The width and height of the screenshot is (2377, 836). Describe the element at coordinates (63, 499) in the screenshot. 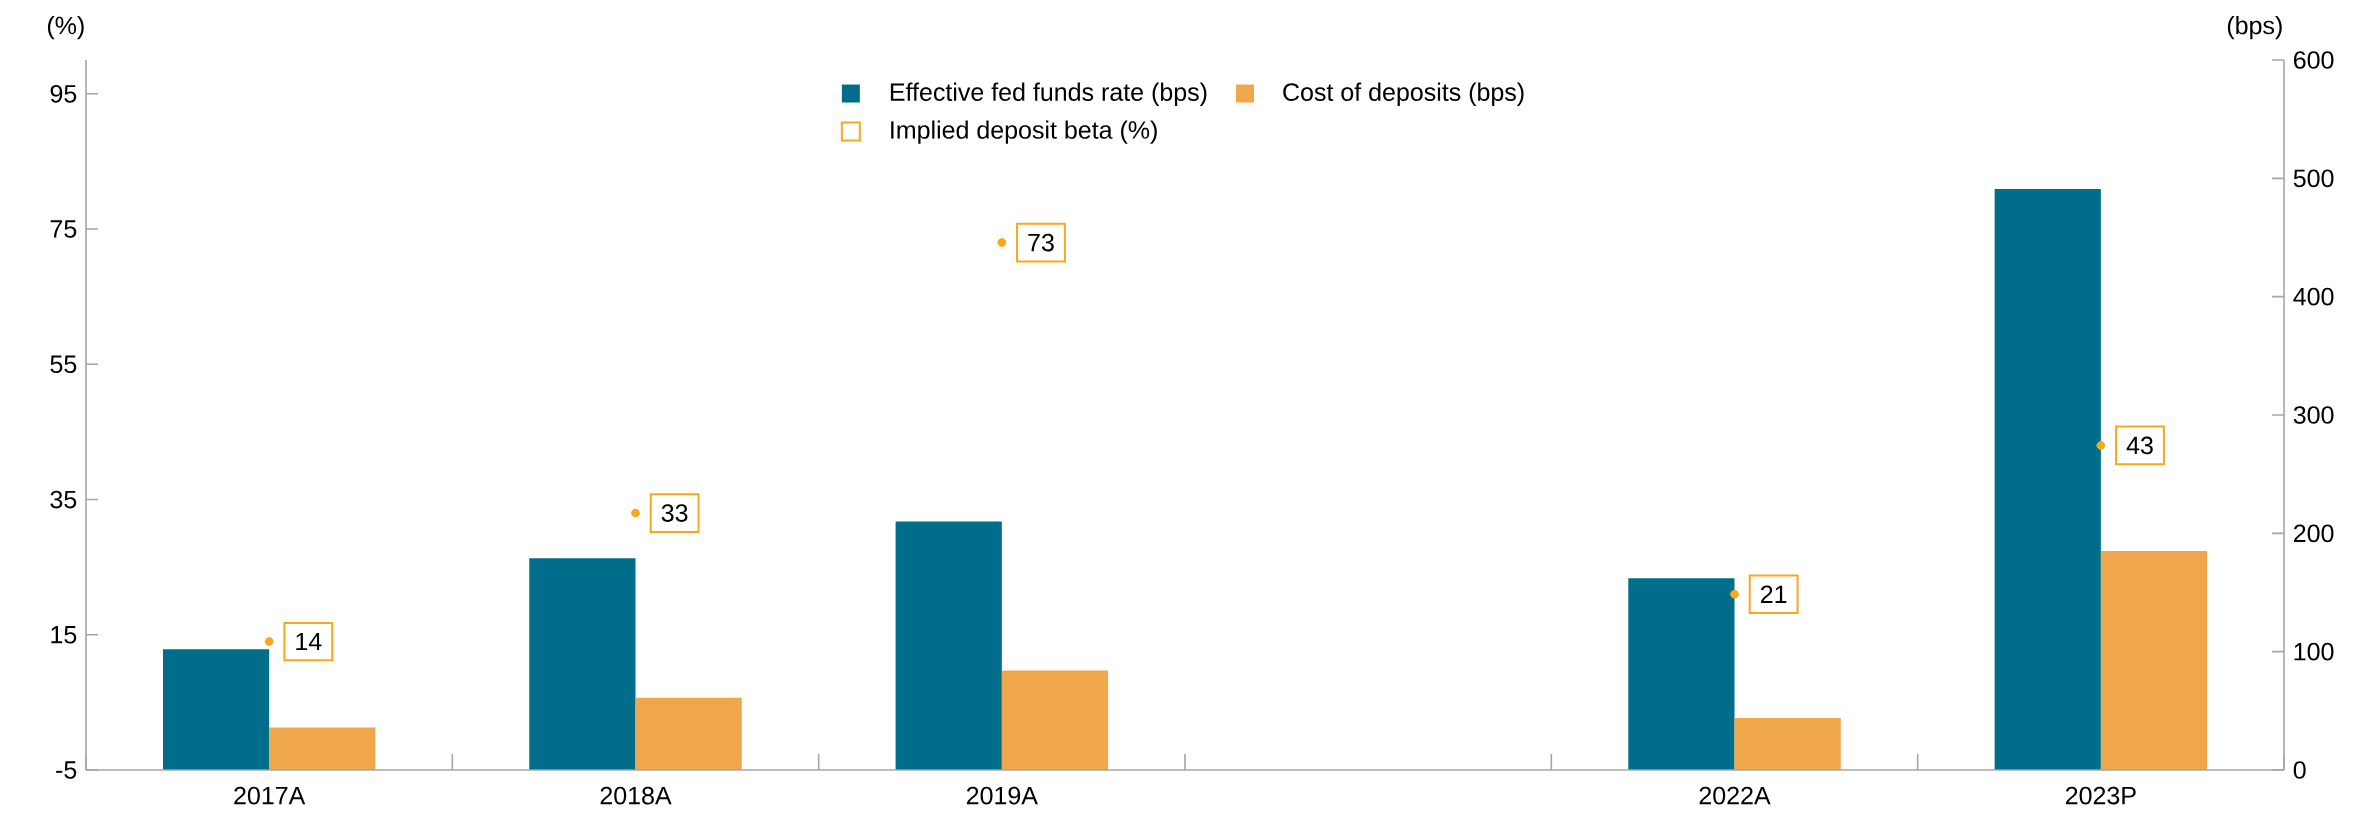

I see `y-tick-label: 35` at that location.